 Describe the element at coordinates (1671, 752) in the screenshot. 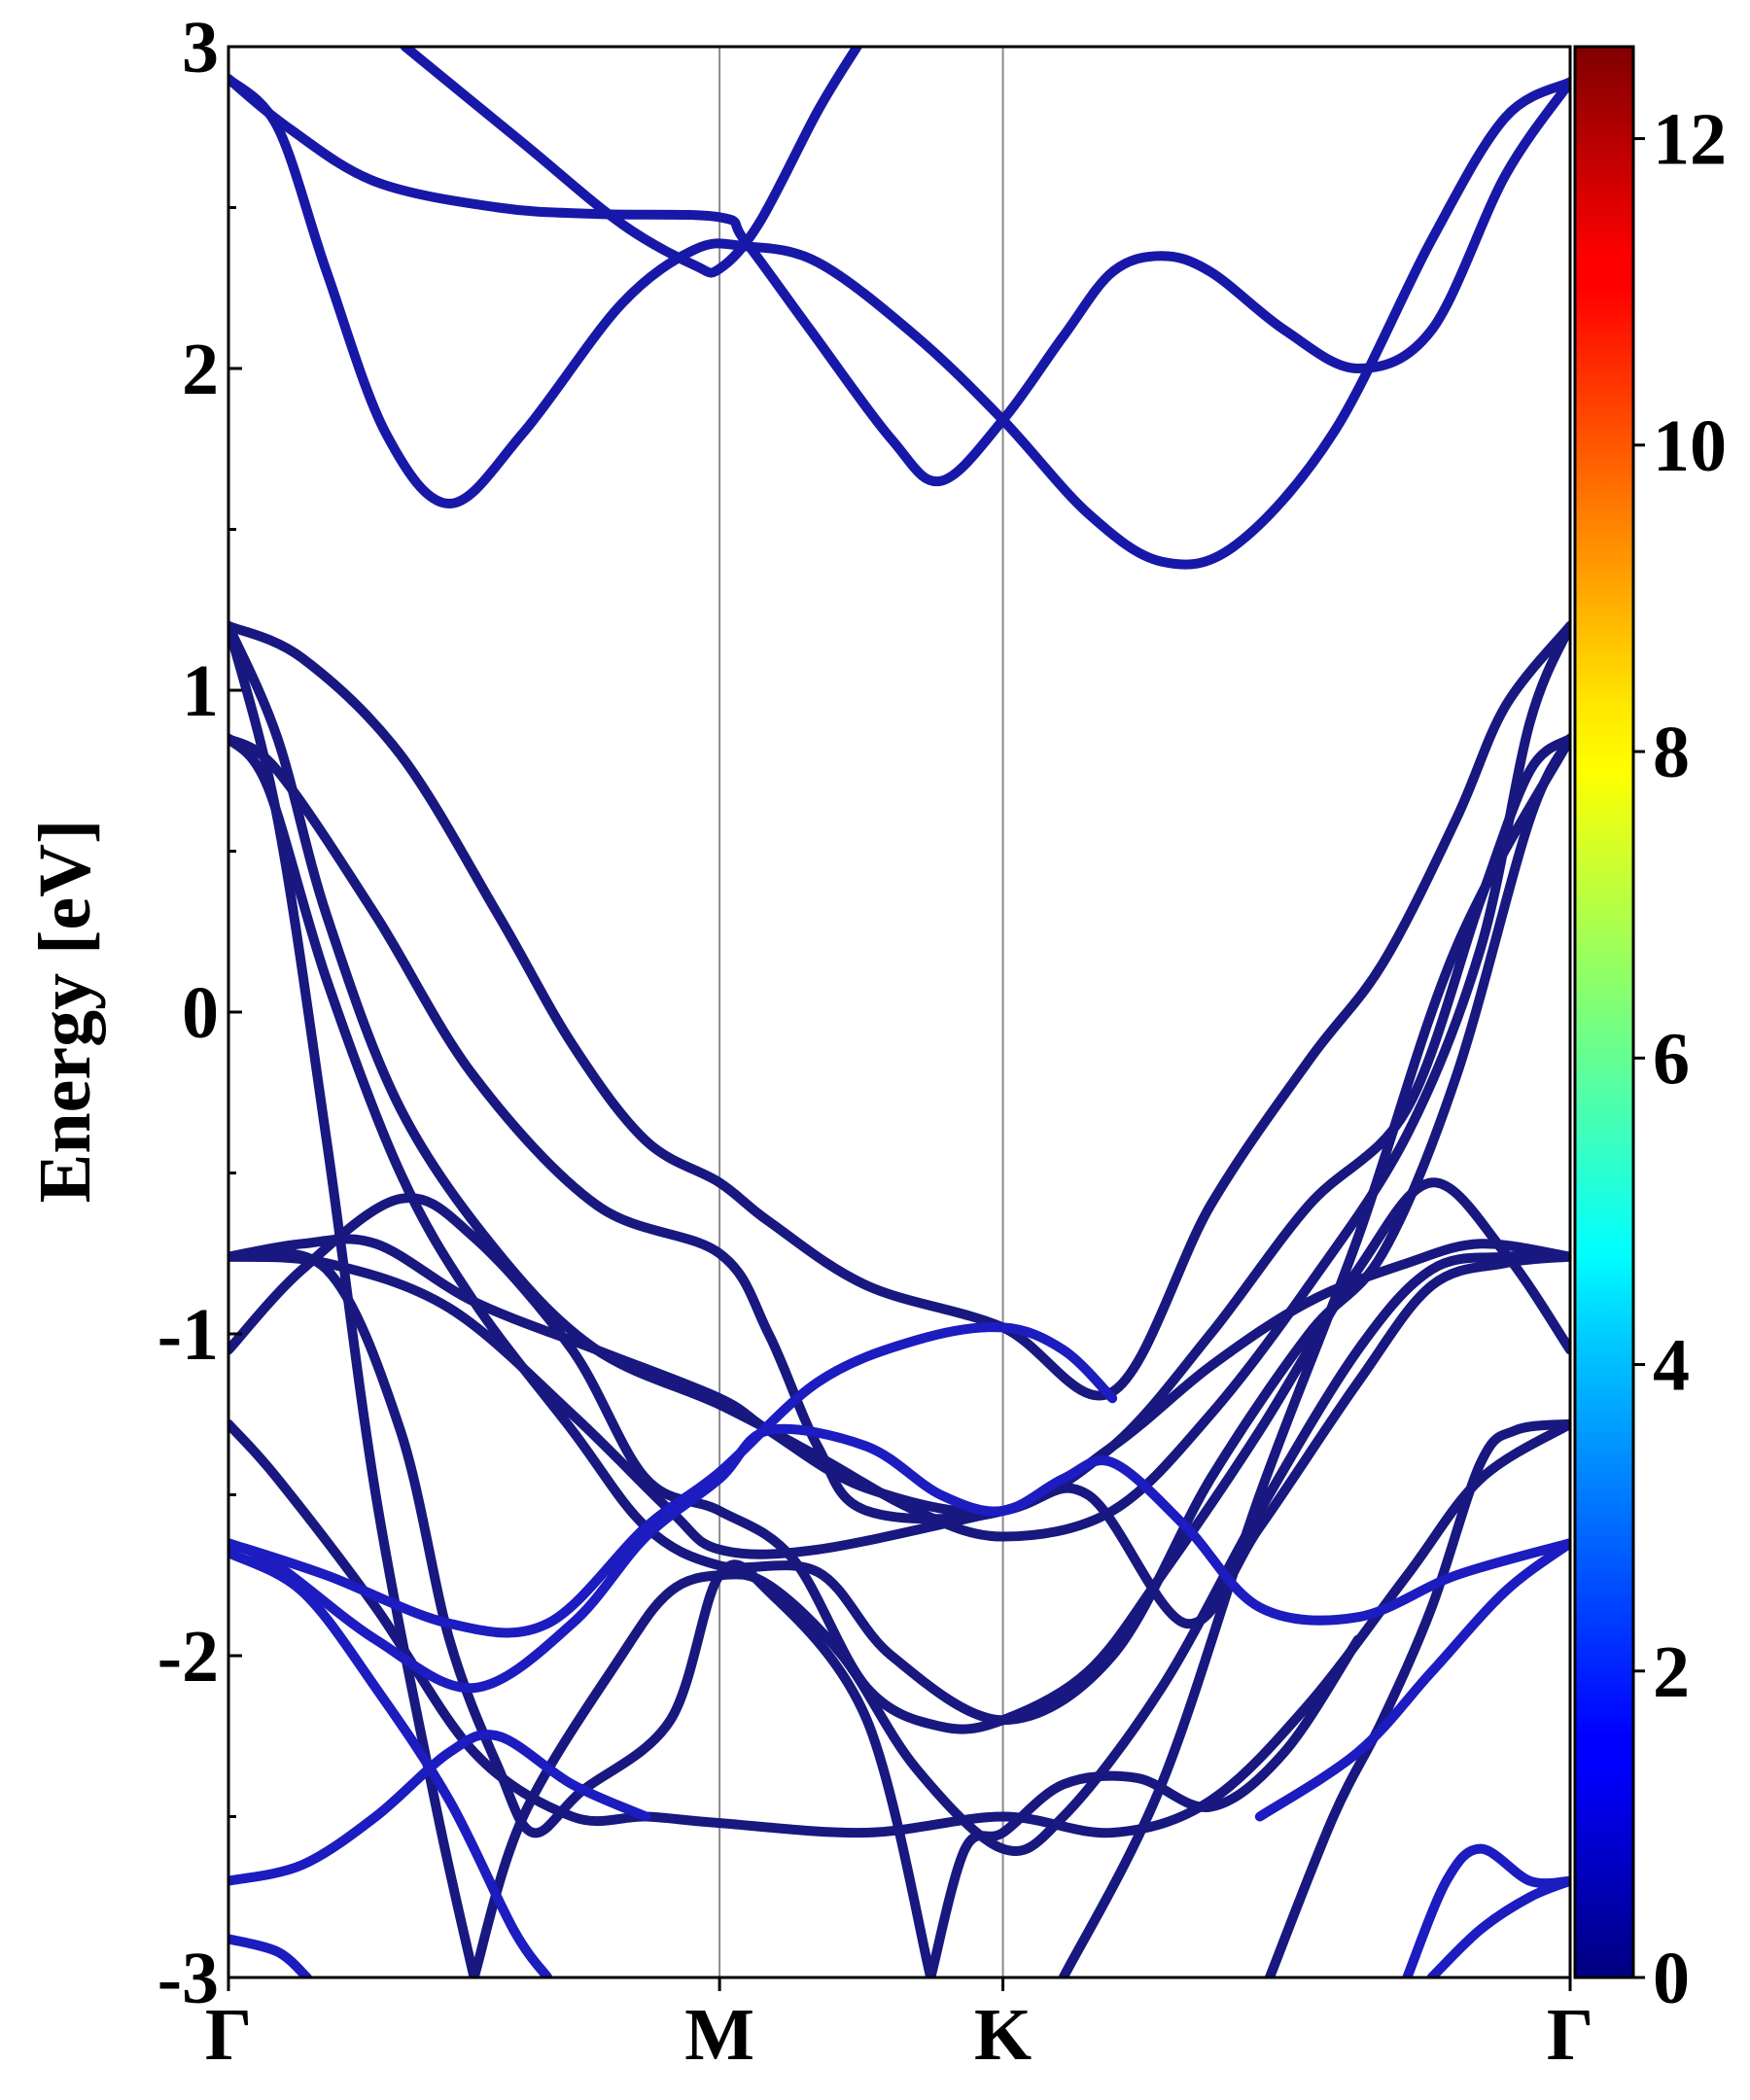

I see `colorbar-tick-label: 8` at that location.